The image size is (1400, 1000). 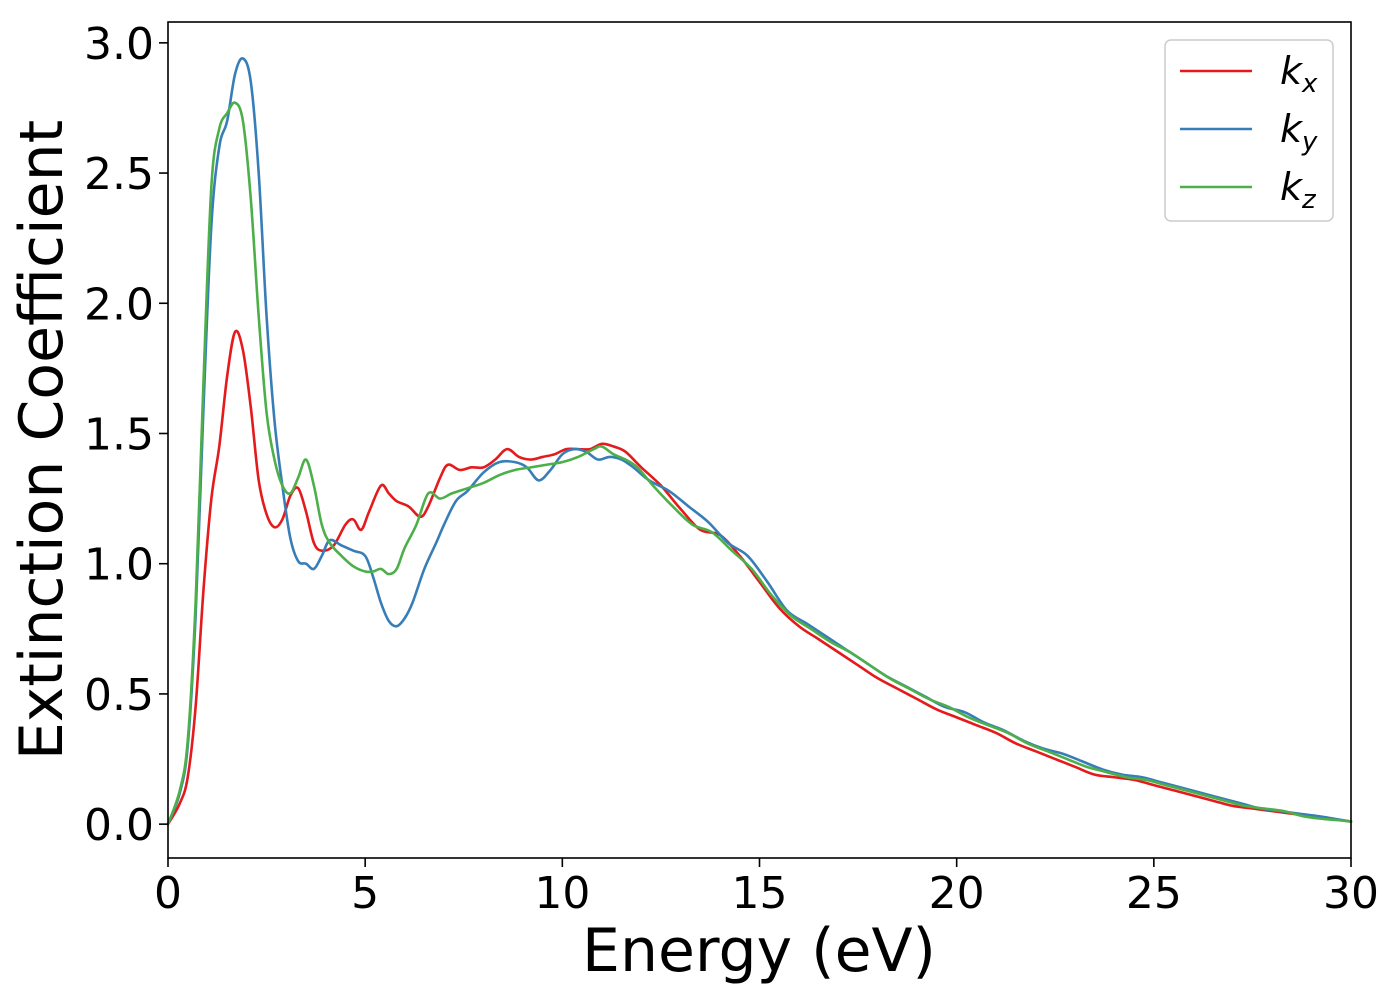 I want to click on y-tick-label: 2.5, so click(x=119, y=174).